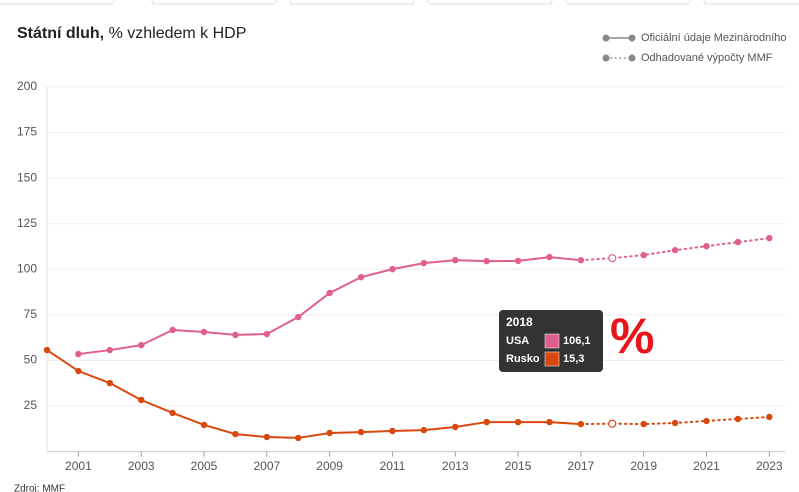 Image resolution: width=799 pixels, height=492 pixels. Describe the element at coordinates (141, 466) in the screenshot. I see `x-tick-label: 2003` at that location.